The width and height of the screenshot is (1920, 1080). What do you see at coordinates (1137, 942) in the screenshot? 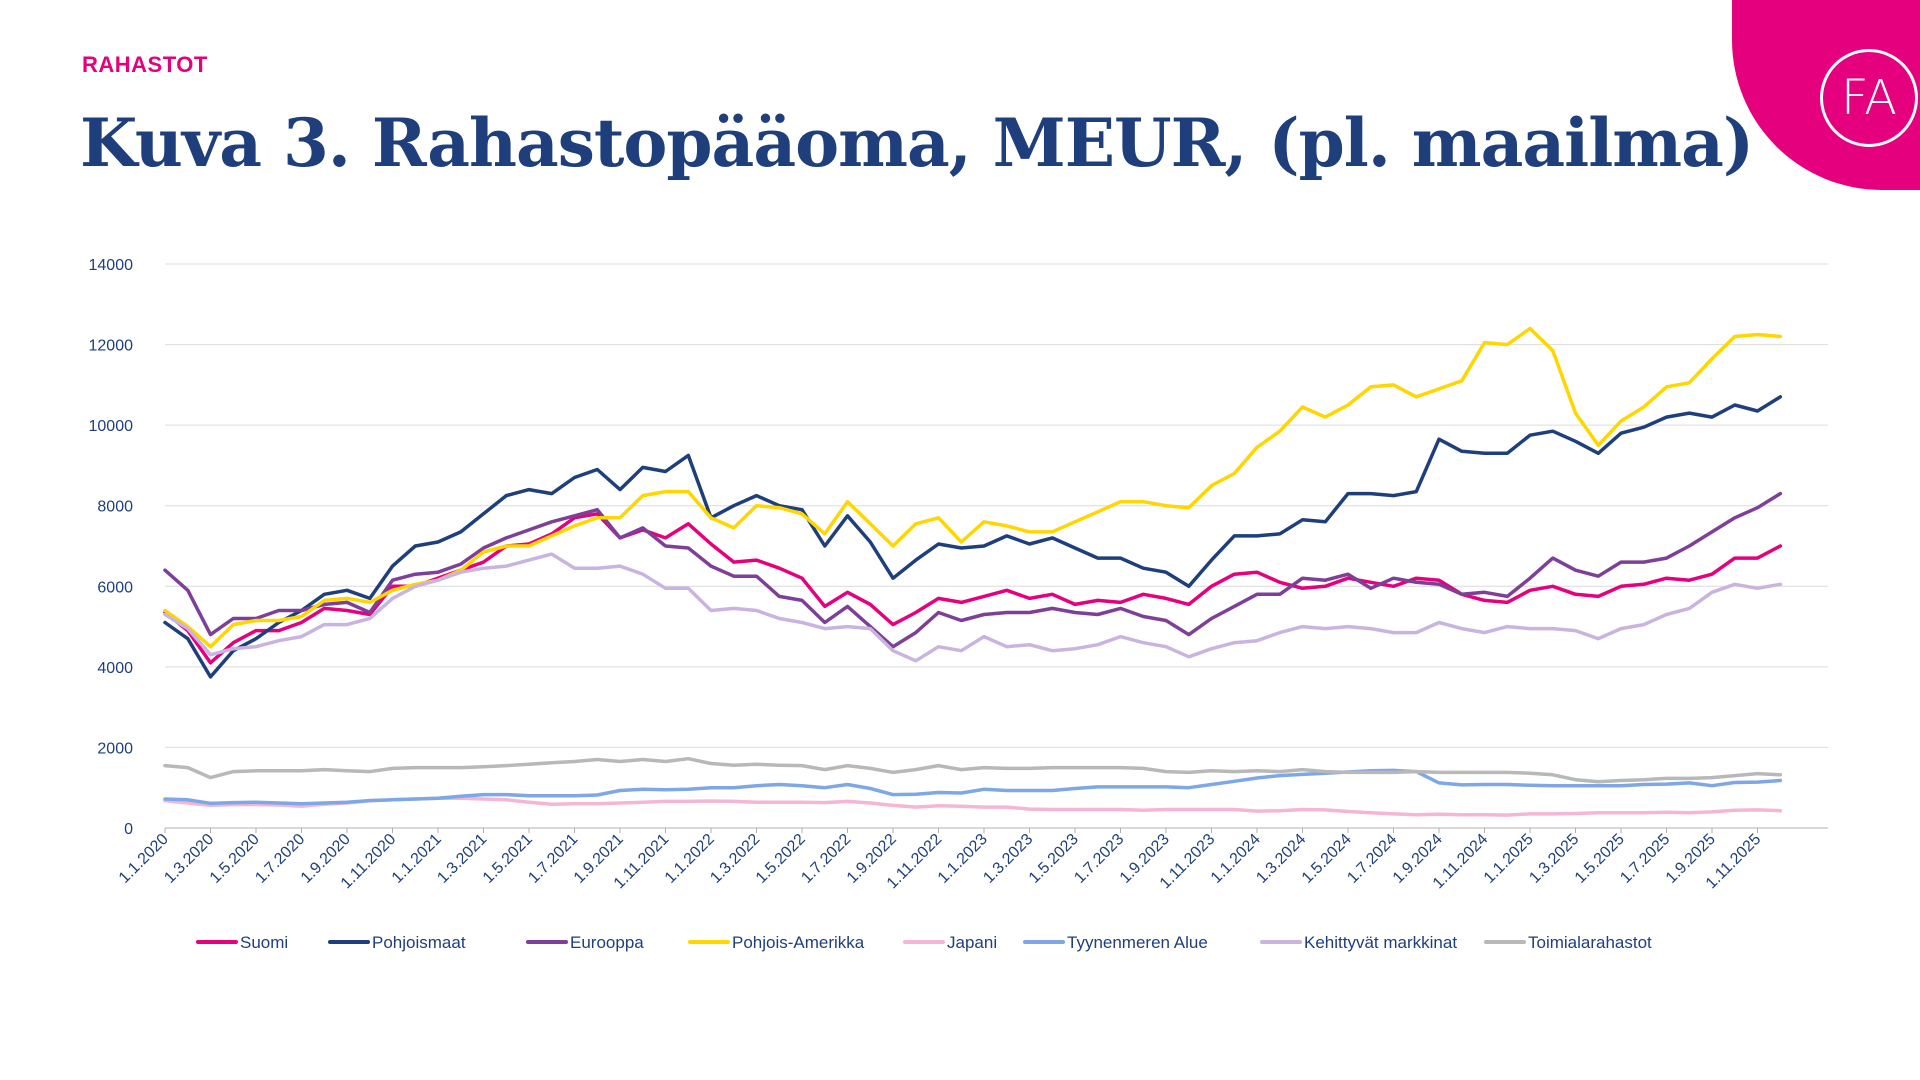
I see `legend-label: Tyynenmeren Alue` at bounding box center [1137, 942].